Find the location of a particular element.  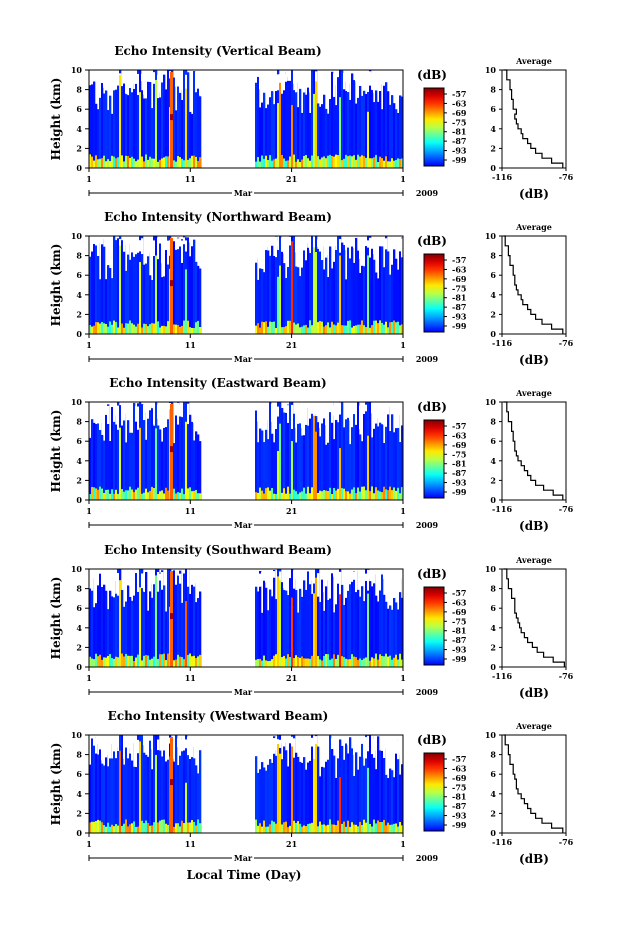

y-tick-label: 6 is located at coordinates (79, 441).